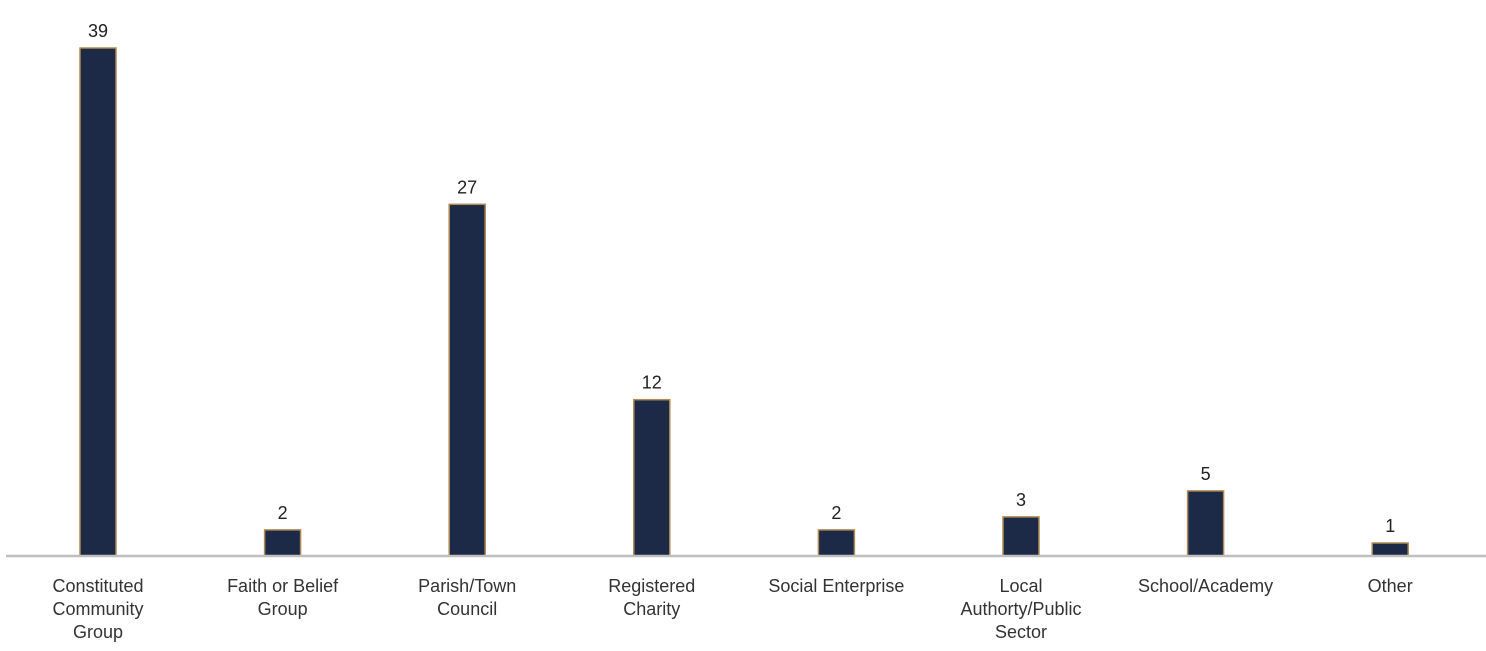  I want to click on category-label-7: Other, so click(1390, 586).